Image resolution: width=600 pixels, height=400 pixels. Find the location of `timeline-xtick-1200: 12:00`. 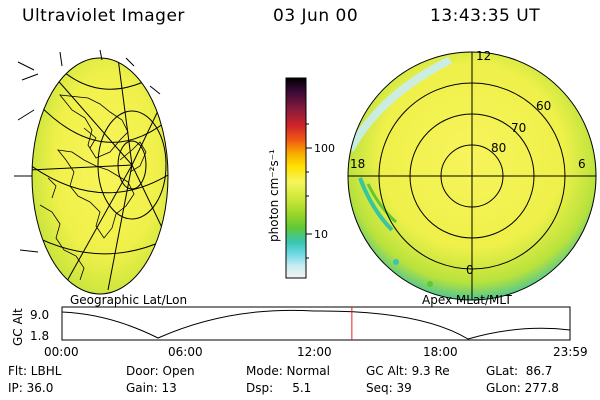

timeline-xtick-1200: 12:00 is located at coordinates (314, 352).